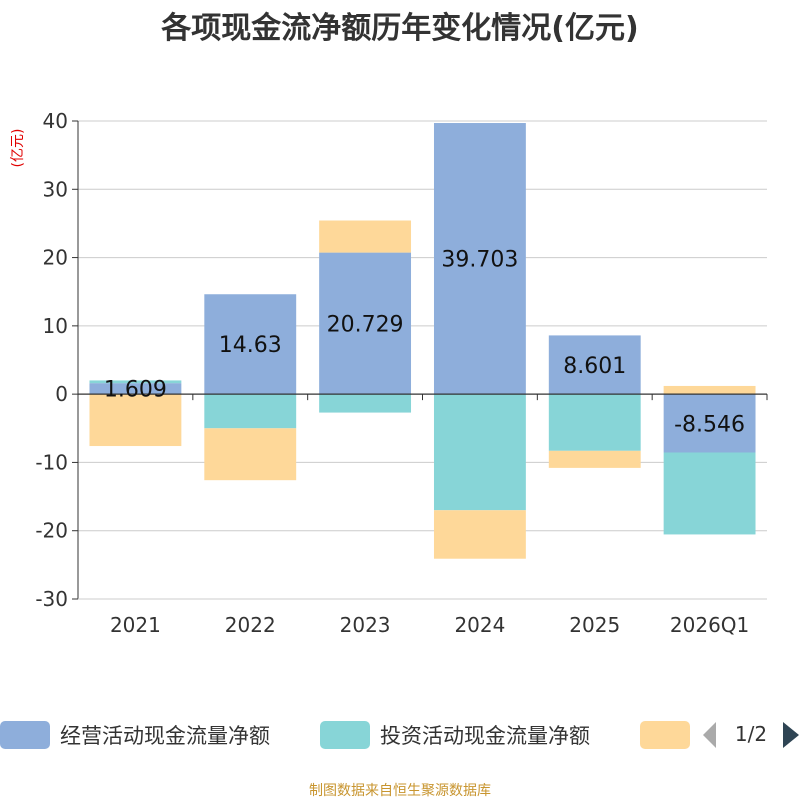  I want to click on data-source-note: 制图数据来自恒生聚源数据库, so click(400, 791).